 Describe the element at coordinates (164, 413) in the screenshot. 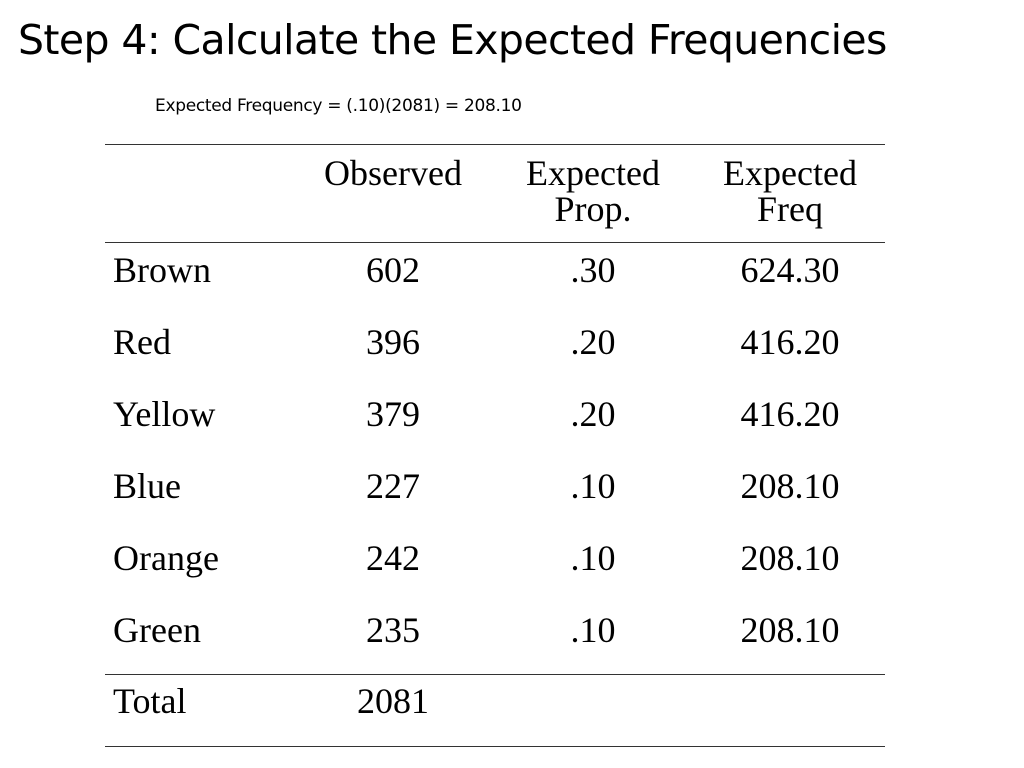

I see `row-color-label: Yellow` at that location.